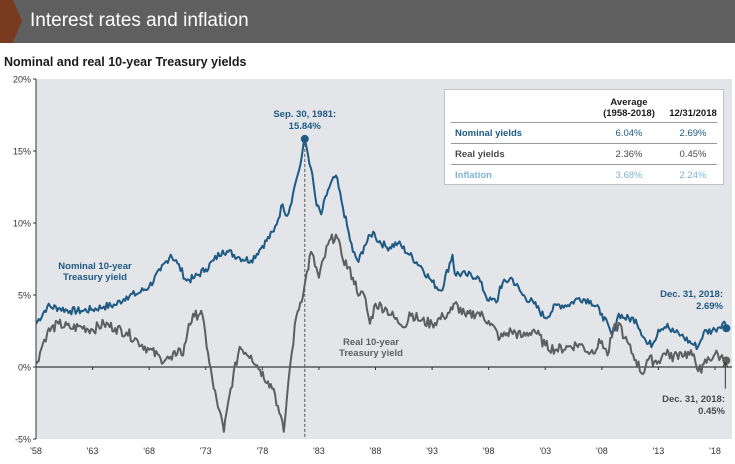 The height and width of the screenshot is (464, 735). Describe the element at coordinates (602, 451) in the screenshot. I see `x-tick-label: '08` at that location.